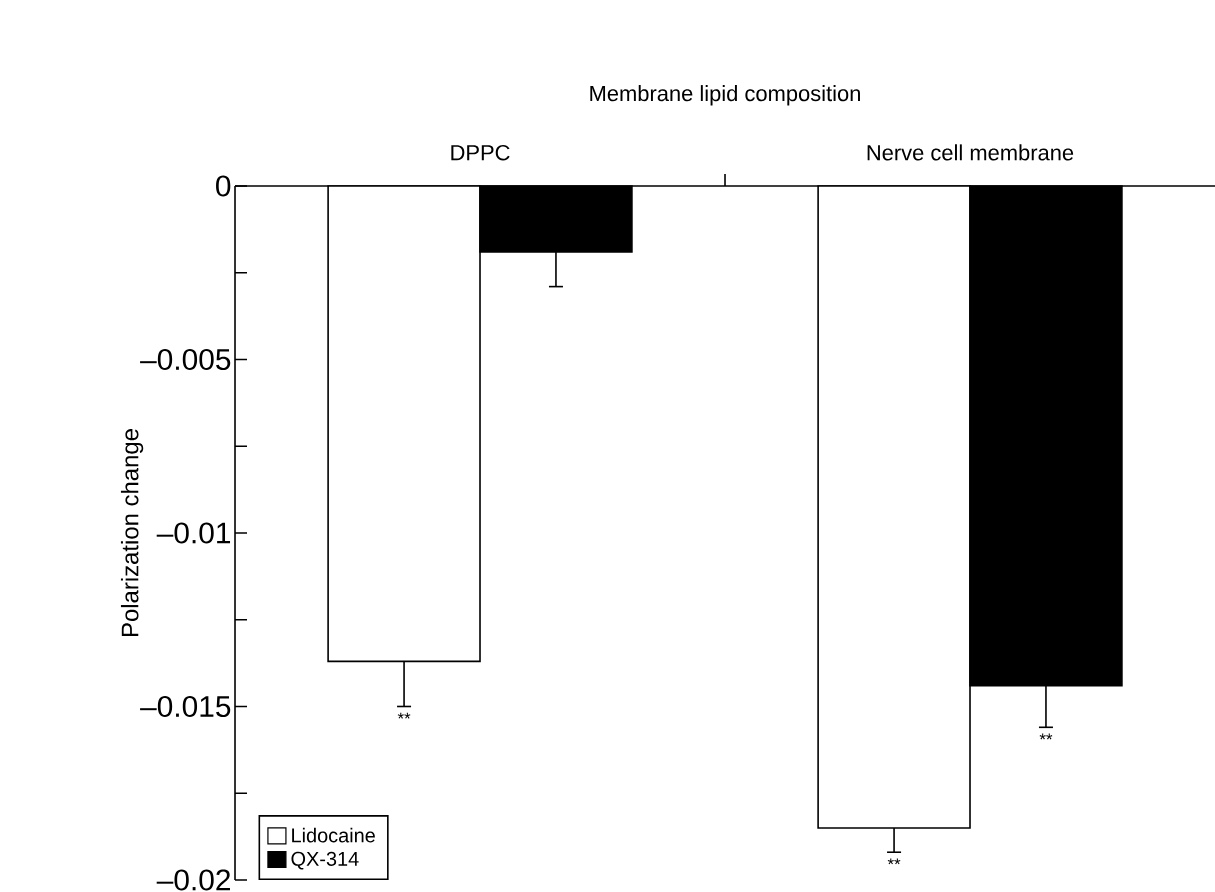  Describe the element at coordinates (193, 533) in the screenshot. I see `y-tick-label: –0.01` at that location.